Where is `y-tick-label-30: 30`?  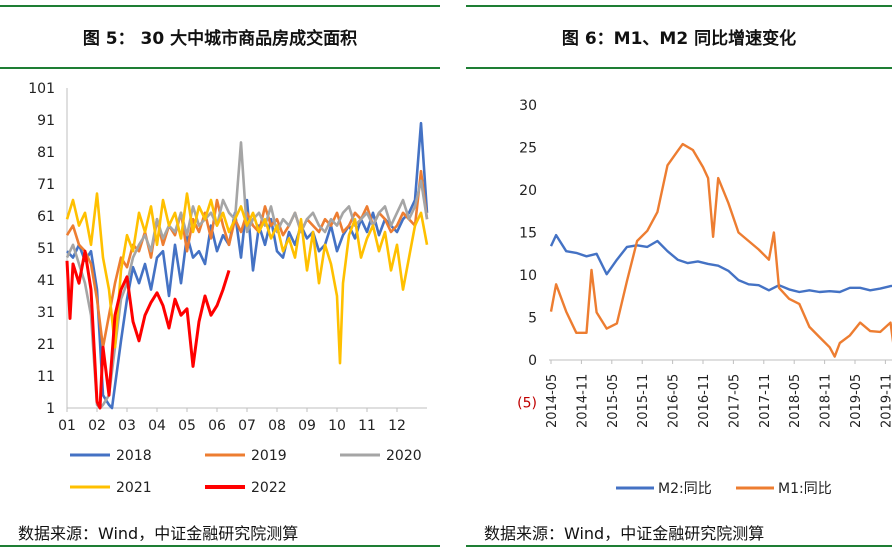 y-tick-label-30: 30 is located at coordinates (528, 106).